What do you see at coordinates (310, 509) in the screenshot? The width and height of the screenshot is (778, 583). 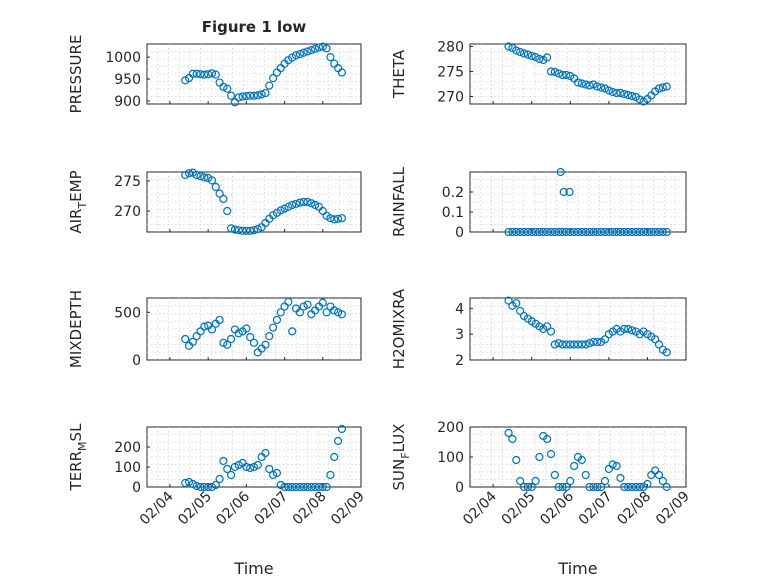 I see `x-tick-label: 02/08` at bounding box center [310, 509].